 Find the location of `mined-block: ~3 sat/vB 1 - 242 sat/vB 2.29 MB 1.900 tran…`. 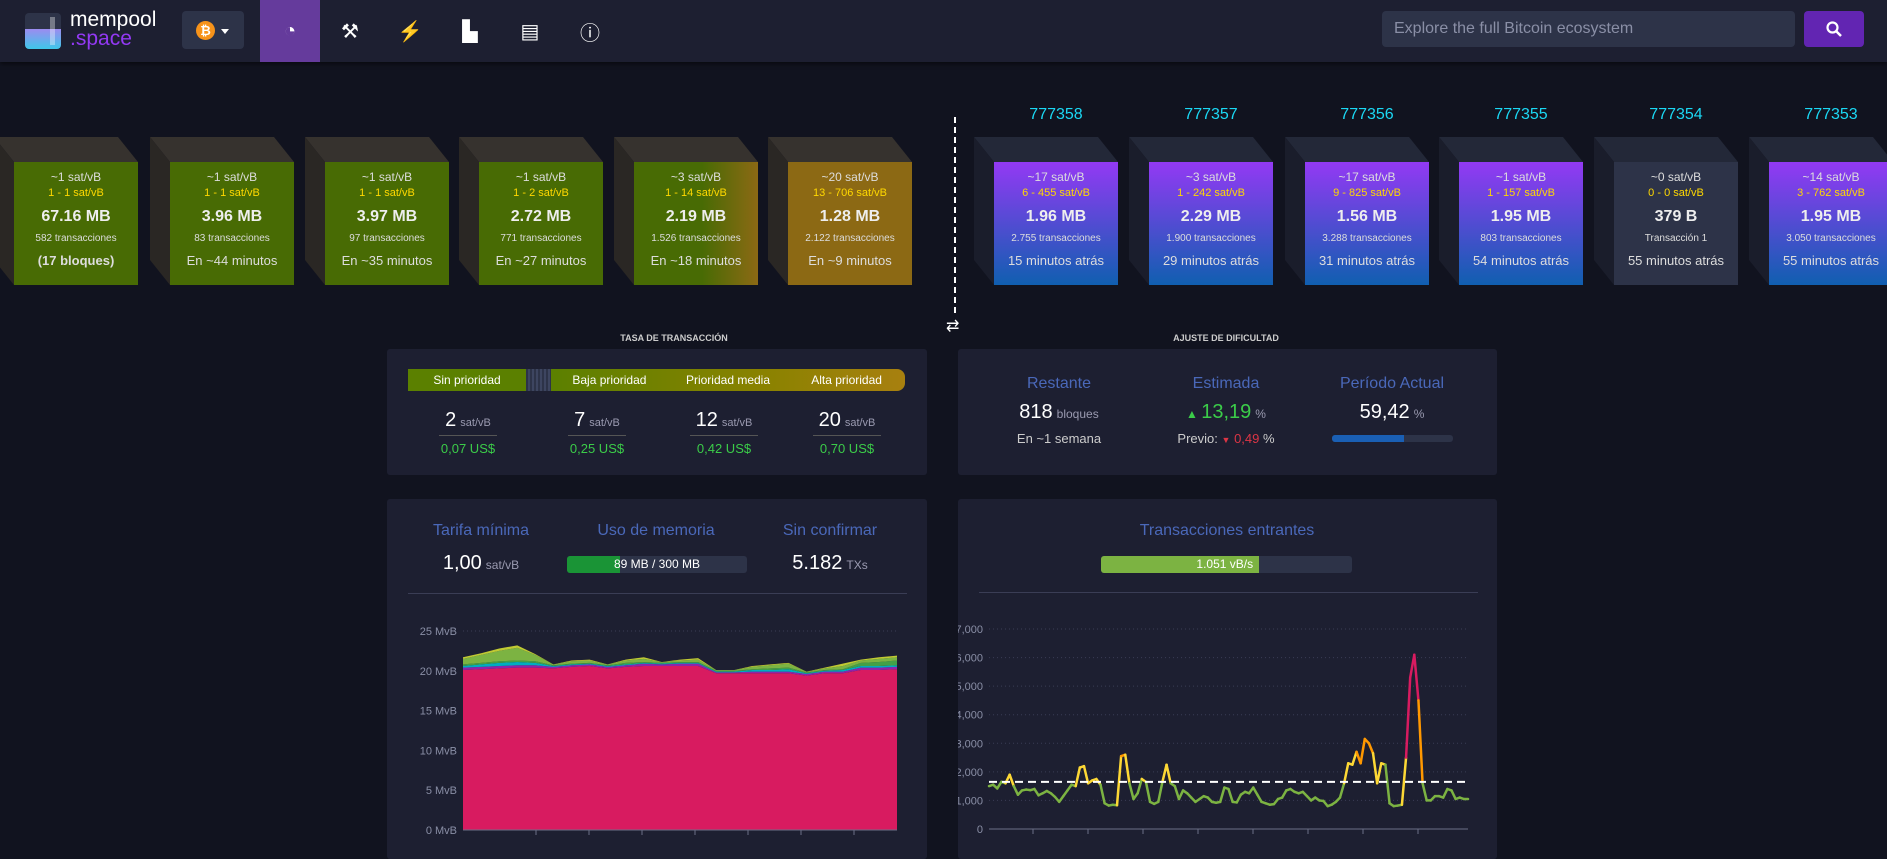

mined-block: ~3 sat/vB 1 - 242 sat/vB 2.29 MB 1.900 tran… is located at coordinates (1201, 211).